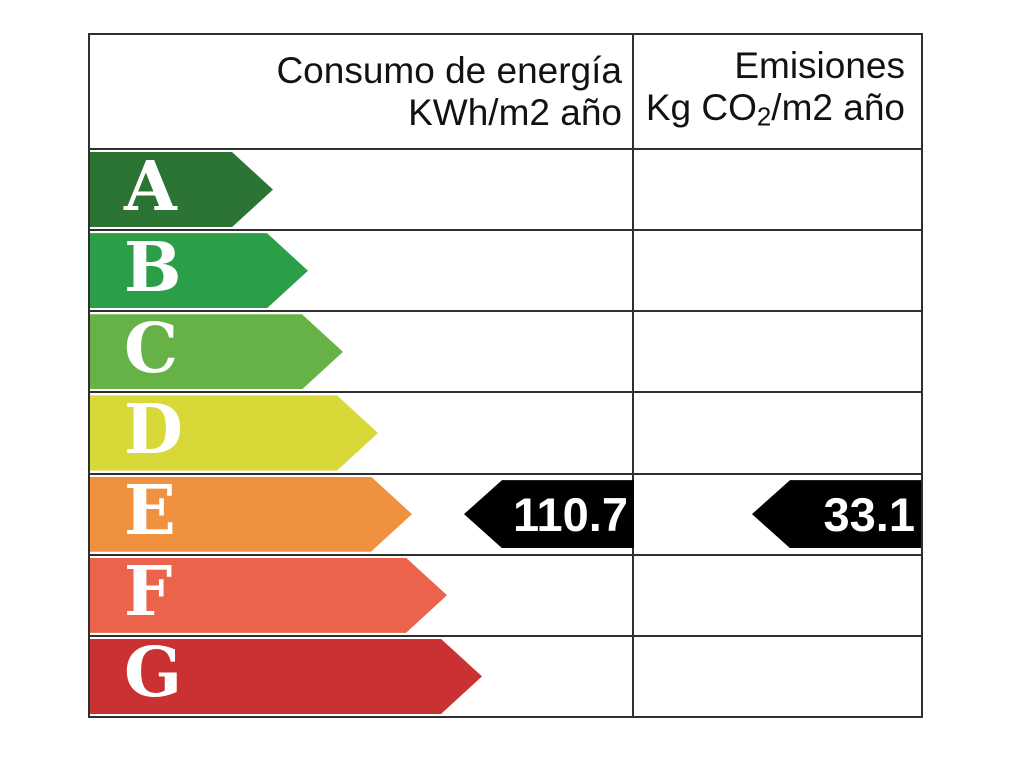 The width and height of the screenshot is (1020, 765). I want to click on consumption-value-arrow: 110.7, so click(549, 514).